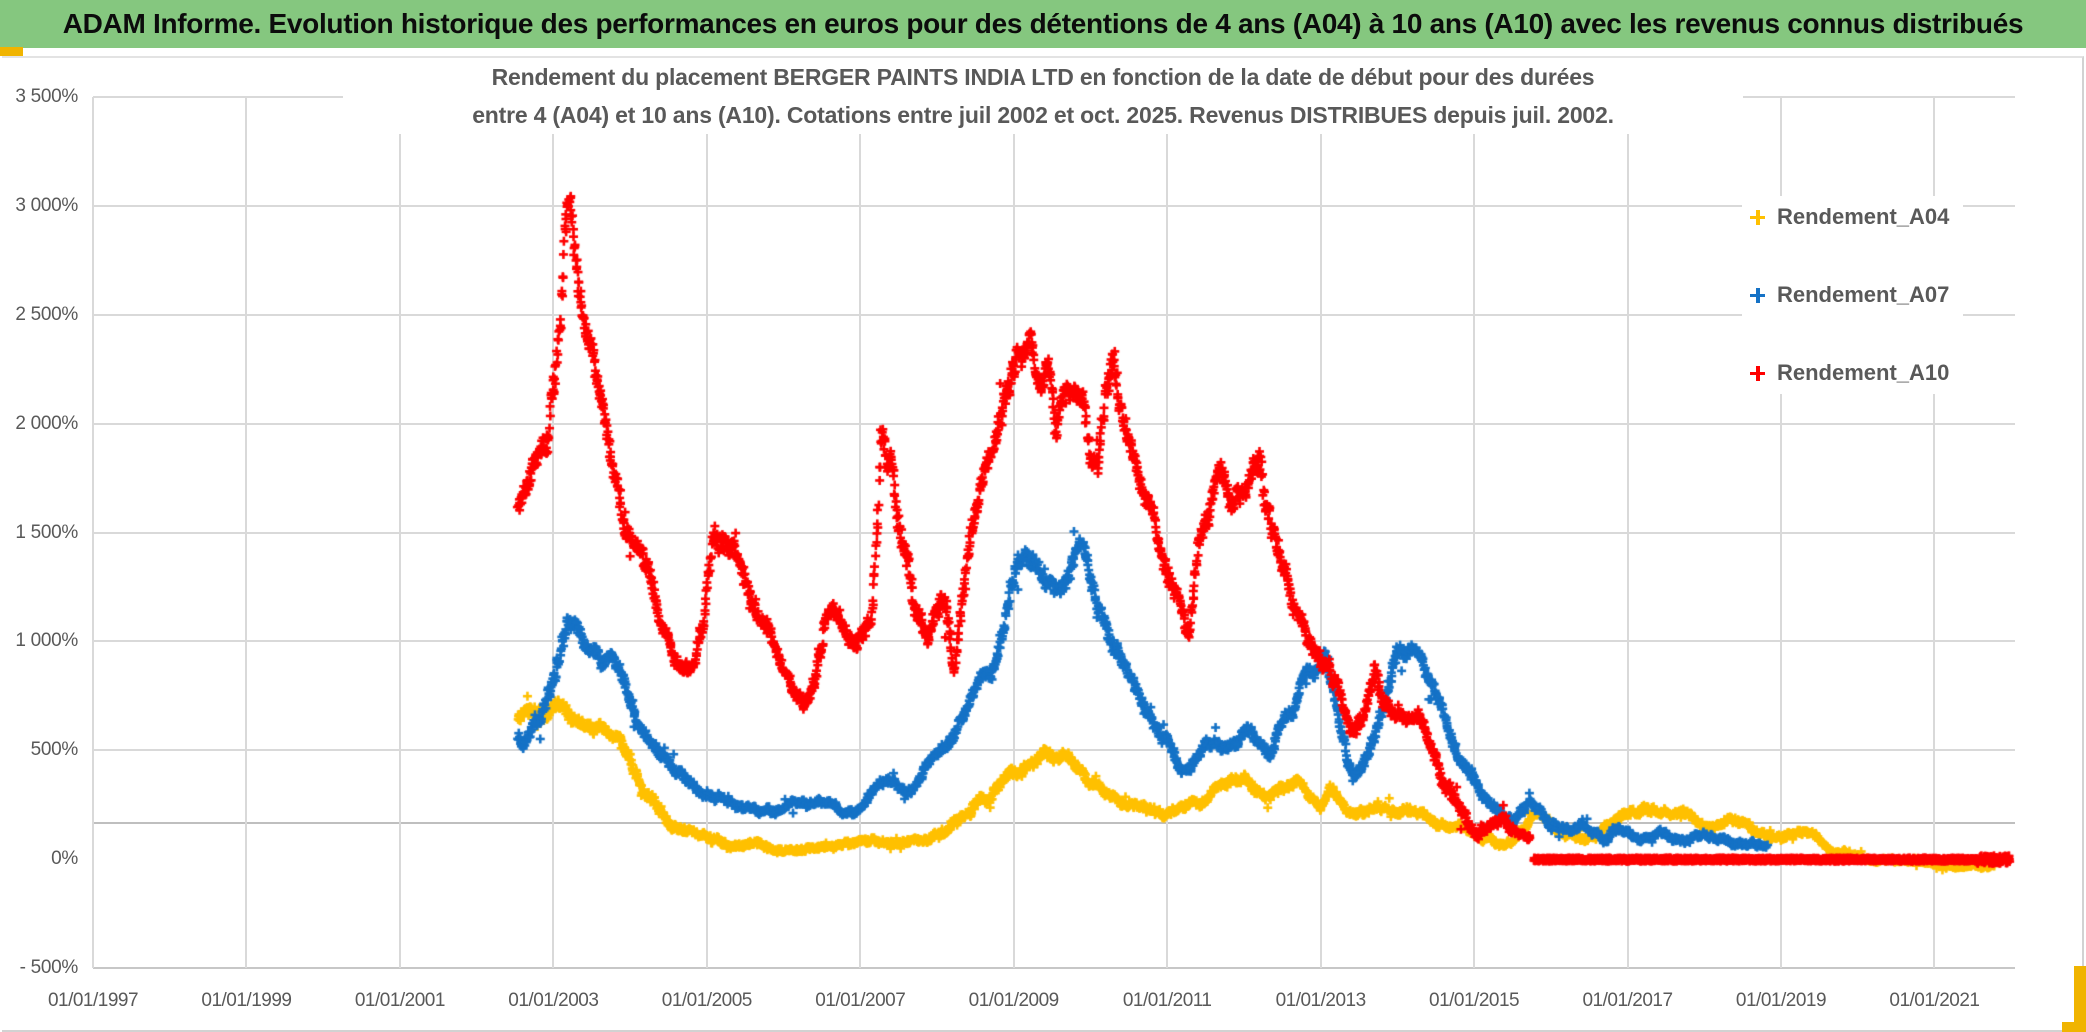  Describe the element at coordinates (1863, 216) in the screenshot. I see `legend-label: Rendement_A04` at that location.